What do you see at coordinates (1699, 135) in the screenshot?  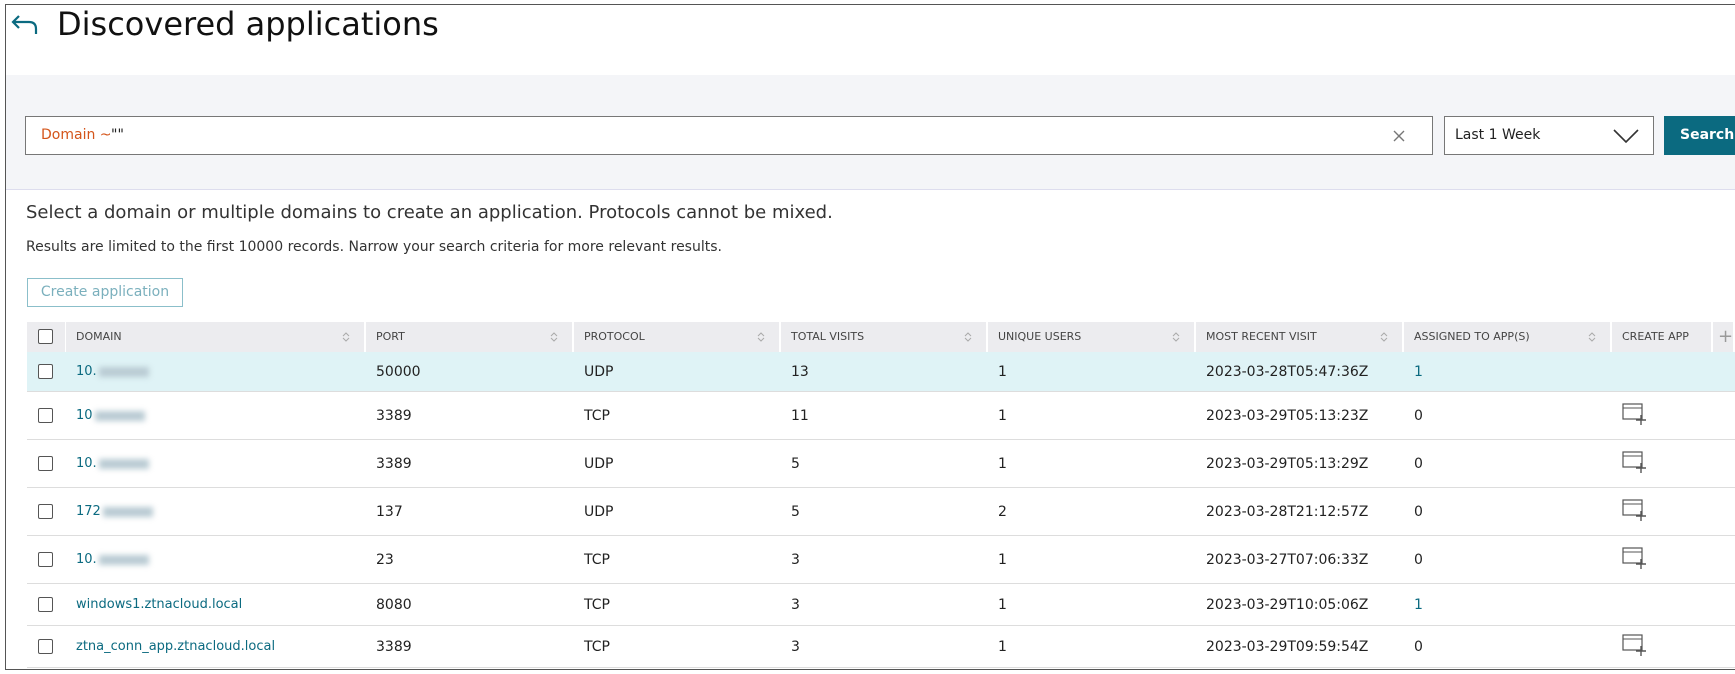 I see `search-button: Search` at bounding box center [1699, 135].